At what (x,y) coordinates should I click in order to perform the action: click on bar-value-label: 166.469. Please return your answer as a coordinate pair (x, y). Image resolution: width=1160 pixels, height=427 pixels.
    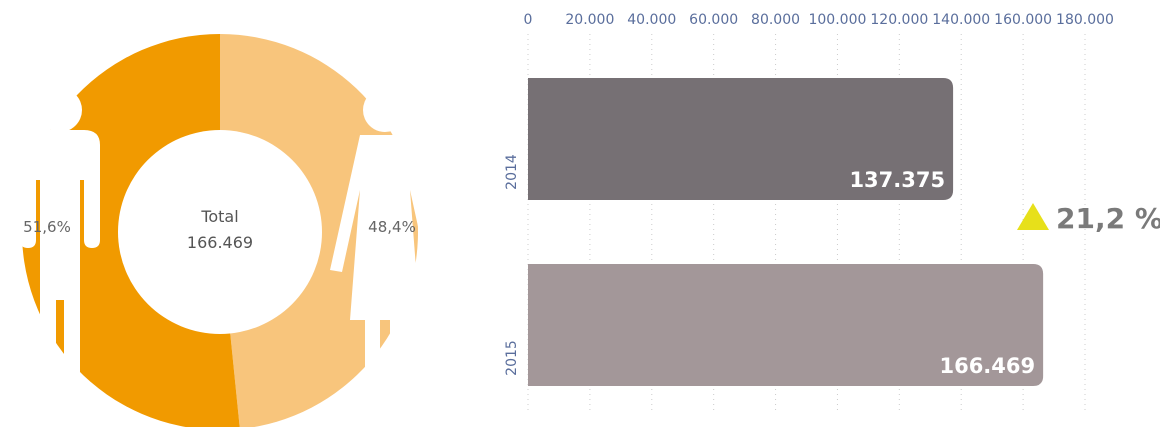
    Looking at the image, I should click on (987, 366).